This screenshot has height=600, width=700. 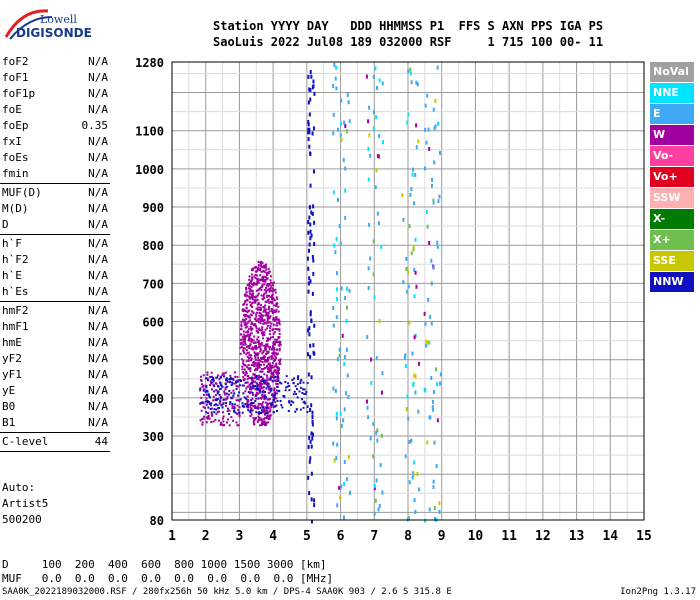 I want to click on param-divider, so click(x=55, y=432).